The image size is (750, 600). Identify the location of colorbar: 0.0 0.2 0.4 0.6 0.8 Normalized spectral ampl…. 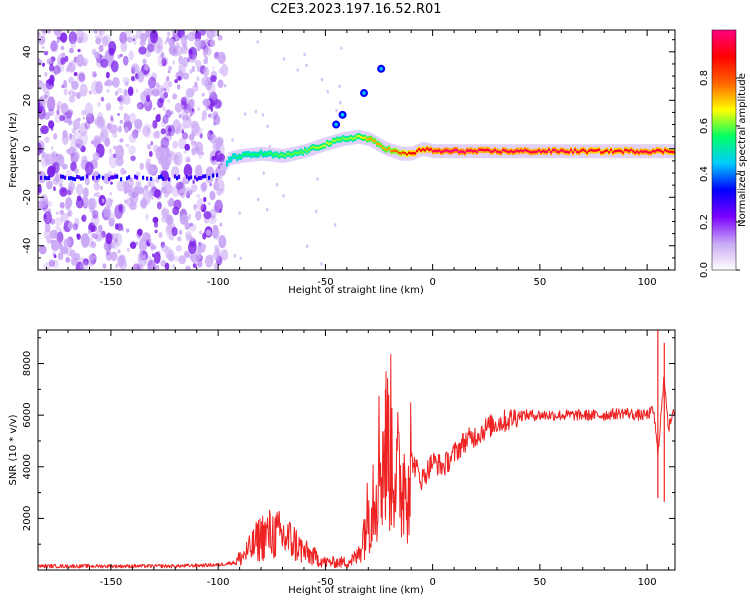
(723, 153).